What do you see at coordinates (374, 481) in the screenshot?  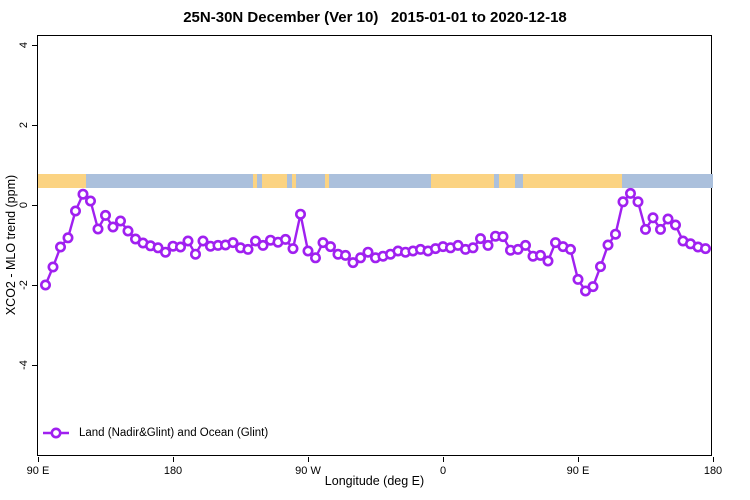 I see `x-axis-label: Longitude (deg E)` at bounding box center [374, 481].